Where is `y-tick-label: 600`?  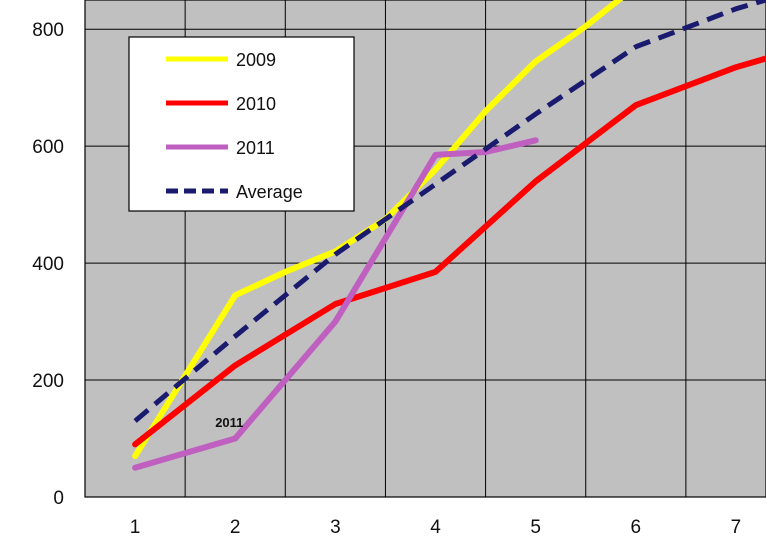
y-tick-label: 600 is located at coordinates (48, 147).